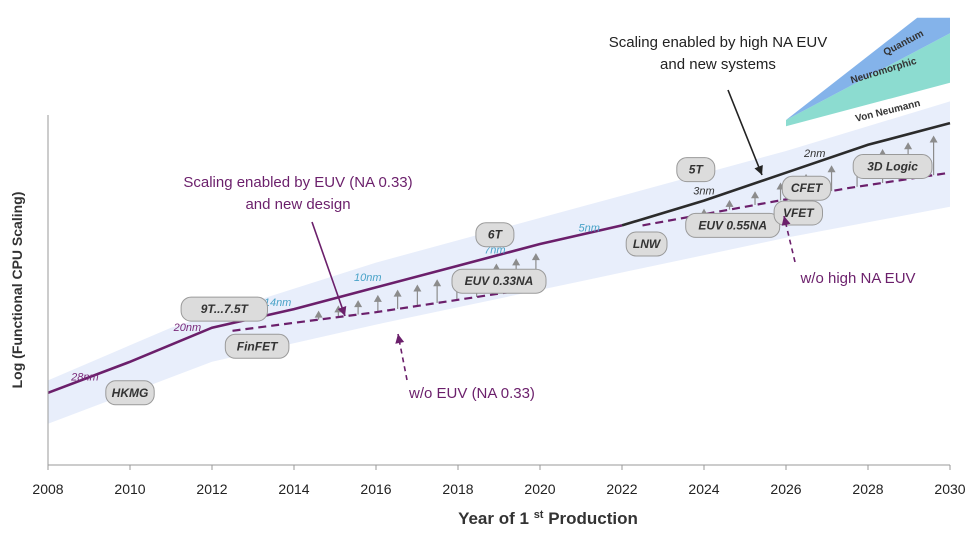 The image size is (980, 536). What do you see at coordinates (293, 489) in the screenshot?
I see `x-tick-label: 2014` at bounding box center [293, 489].